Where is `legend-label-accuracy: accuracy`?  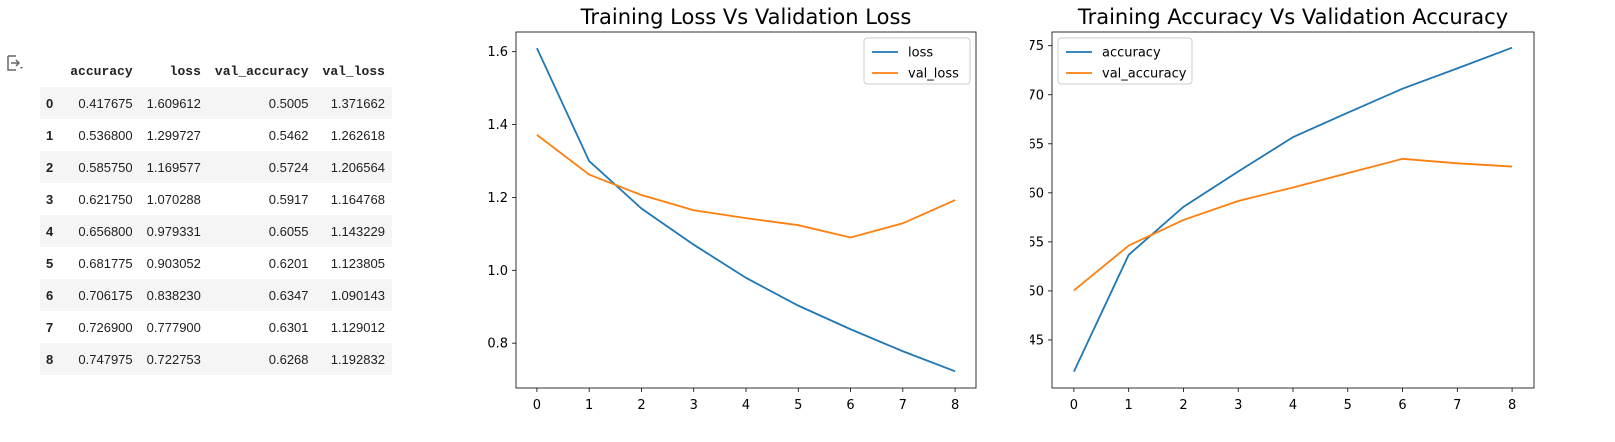 legend-label-accuracy: accuracy is located at coordinates (1131, 53).